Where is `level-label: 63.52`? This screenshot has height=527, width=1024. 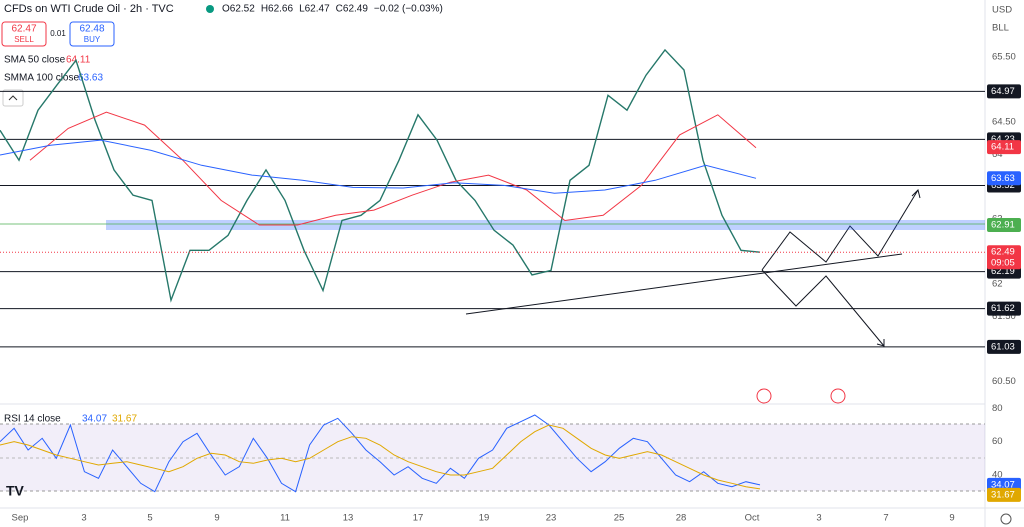 level-label: 63.52 is located at coordinates (1003, 185).